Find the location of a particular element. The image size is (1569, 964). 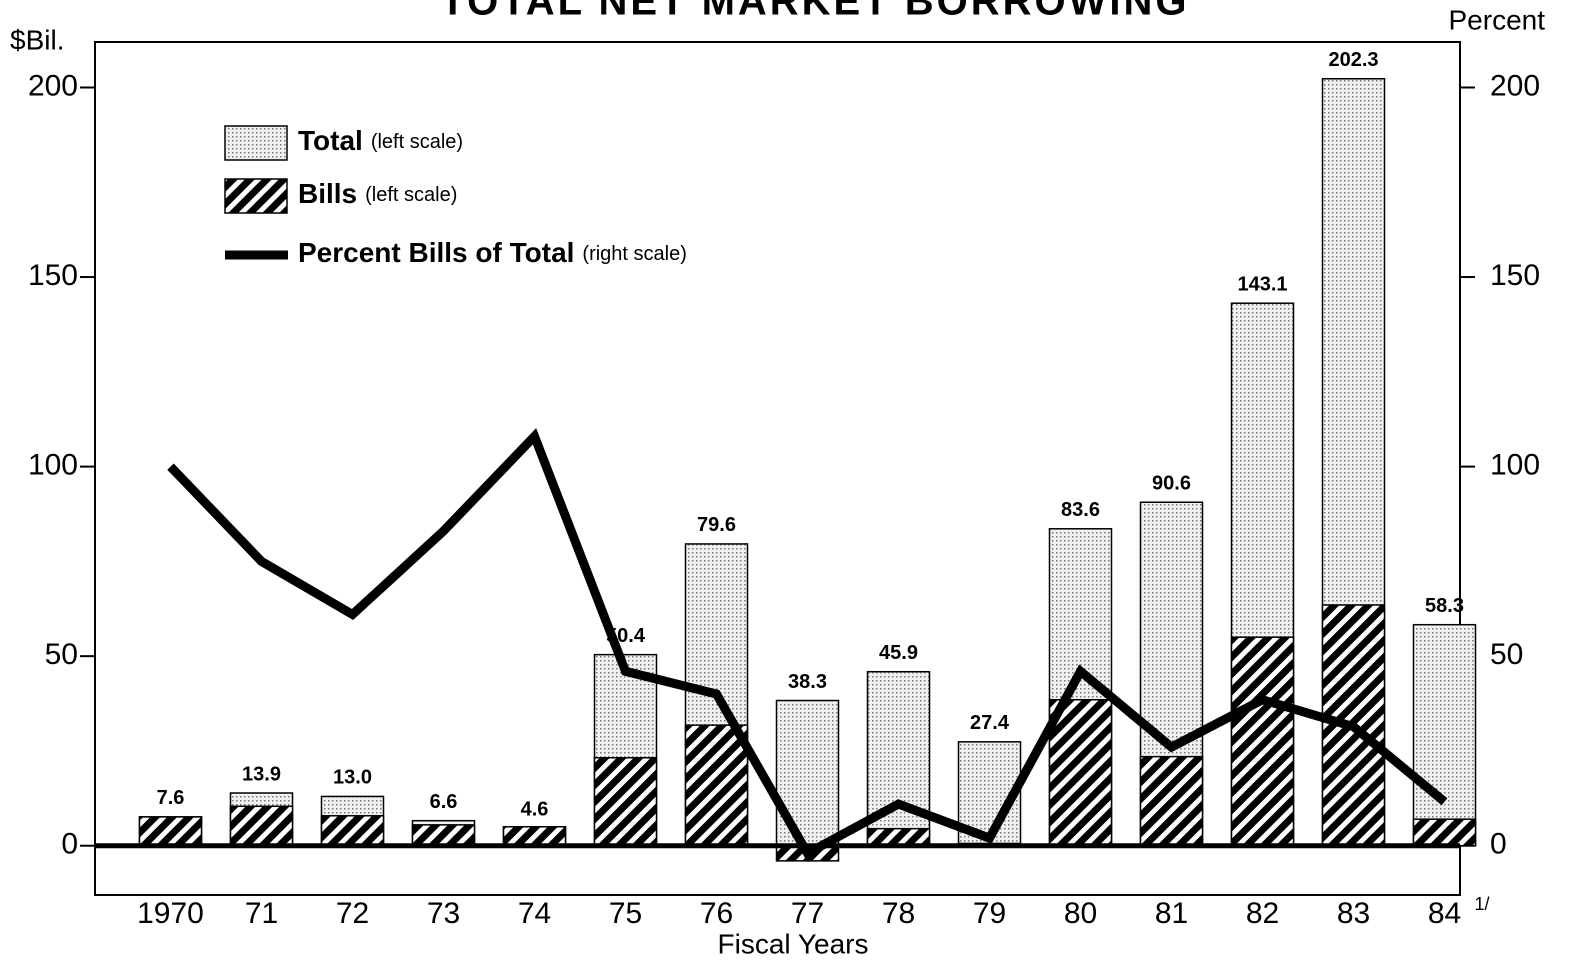

y2-tick-label: 100 is located at coordinates (1515, 465).